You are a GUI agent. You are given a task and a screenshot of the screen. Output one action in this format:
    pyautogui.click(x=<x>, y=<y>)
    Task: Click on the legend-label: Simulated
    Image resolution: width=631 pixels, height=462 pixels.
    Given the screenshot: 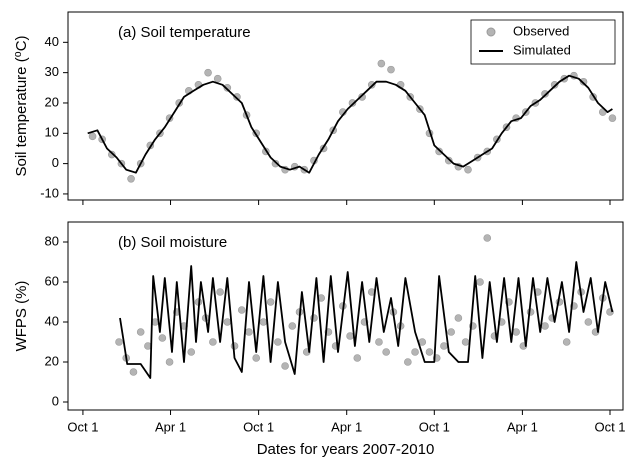 What is the action you would take?
    pyautogui.click(x=542, y=49)
    